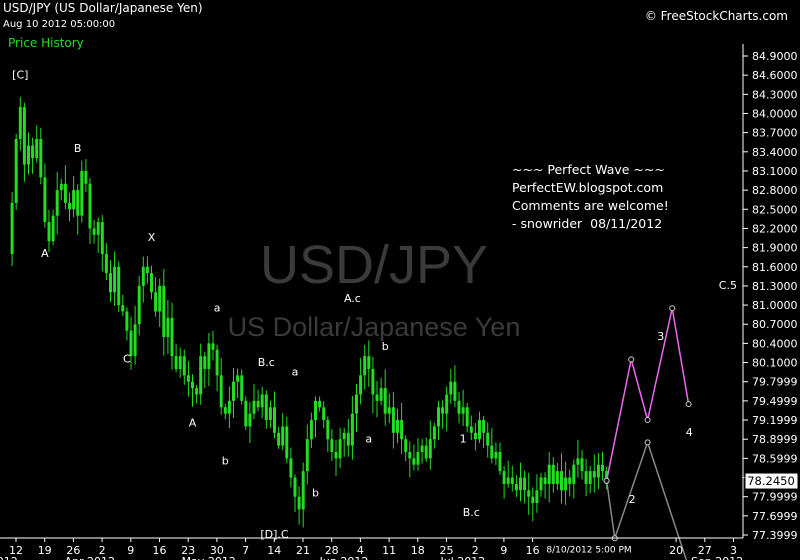 This screenshot has width=800, height=560. I want to click on last-price-box, so click(771, 481).